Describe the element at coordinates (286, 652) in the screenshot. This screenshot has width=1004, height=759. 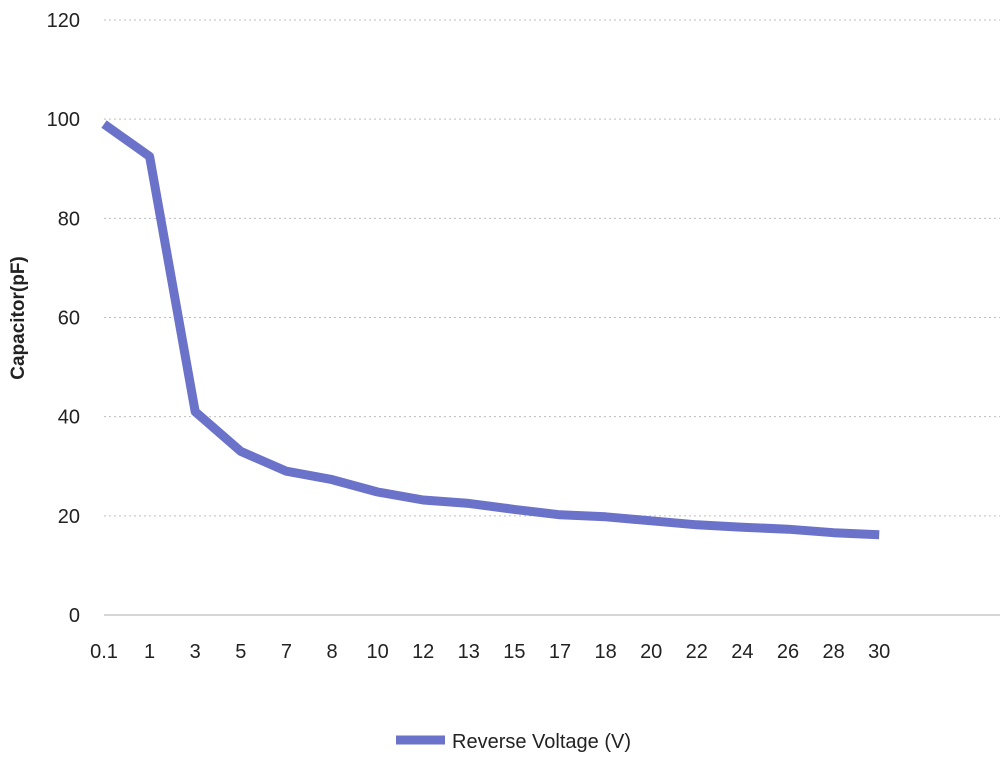
I see `x-tick-label: 7` at that location.